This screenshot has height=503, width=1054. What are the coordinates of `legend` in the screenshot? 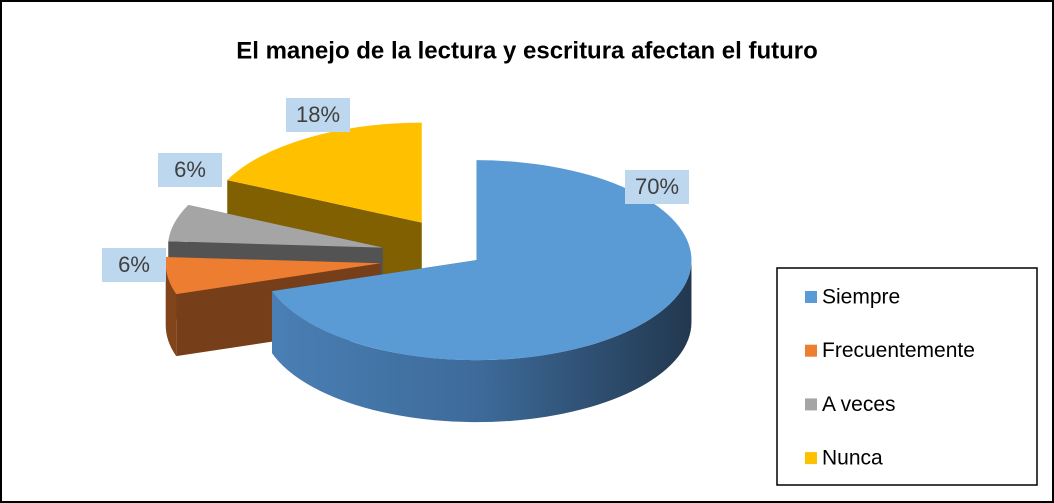 It's located at (907, 376).